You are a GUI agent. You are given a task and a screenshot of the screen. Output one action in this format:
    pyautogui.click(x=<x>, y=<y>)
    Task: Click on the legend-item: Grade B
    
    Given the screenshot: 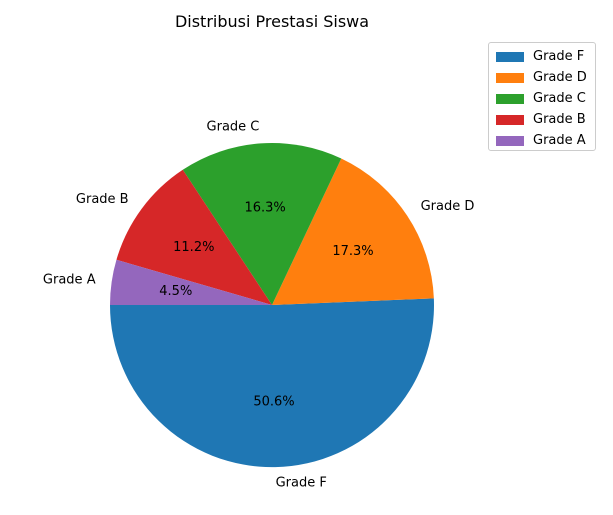 What is the action you would take?
    pyautogui.click(x=545, y=119)
    